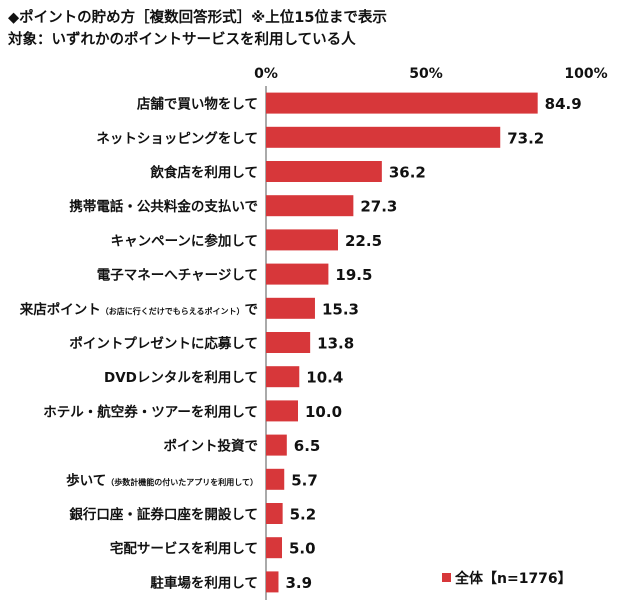 This screenshot has height=607, width=620. I want to click on category-label-main: 携帯電話・公共料金の支払いで, so click(163, 206).